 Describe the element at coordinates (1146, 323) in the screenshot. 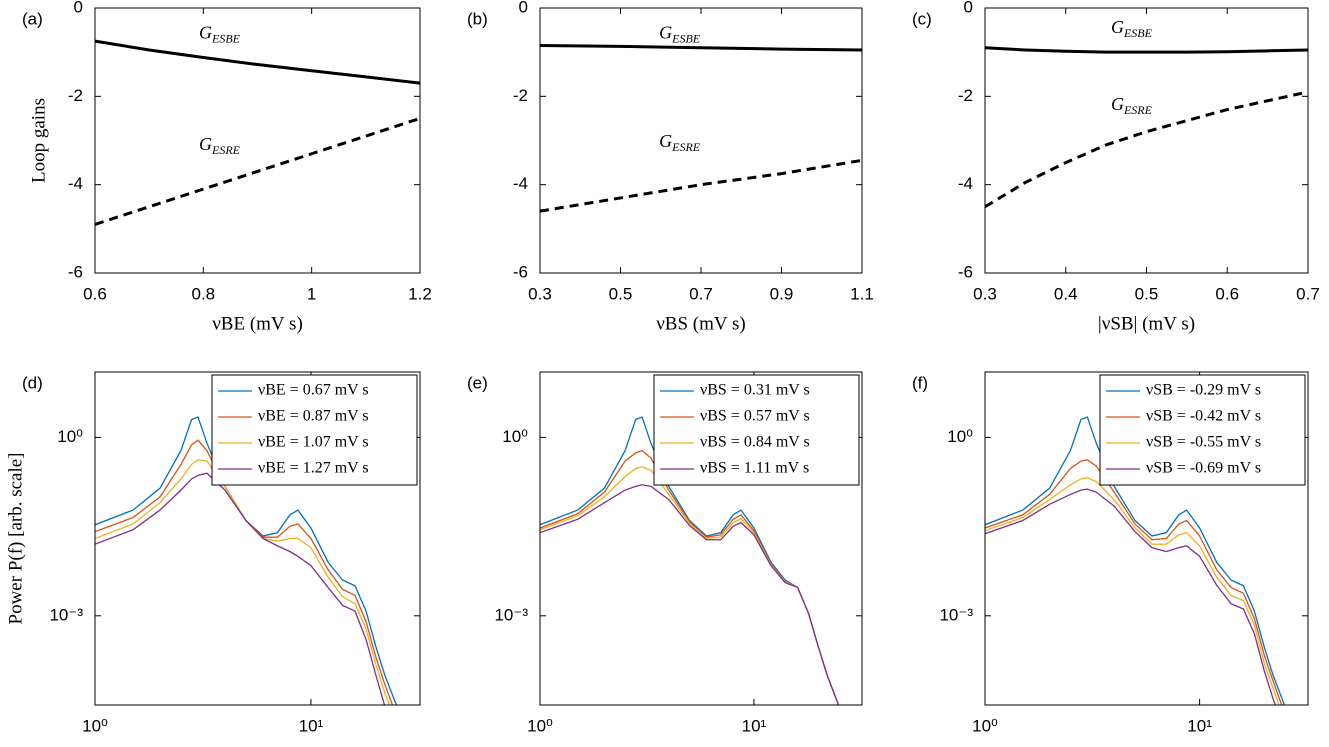

I see `x-axis-label: |νSB| (mV s)` at that location.